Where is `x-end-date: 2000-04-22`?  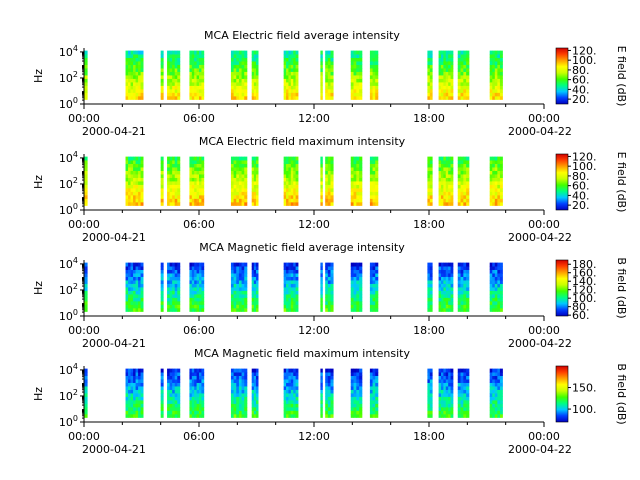 x-end-date: 2000-04-22 is located at coordinates (540, 131).